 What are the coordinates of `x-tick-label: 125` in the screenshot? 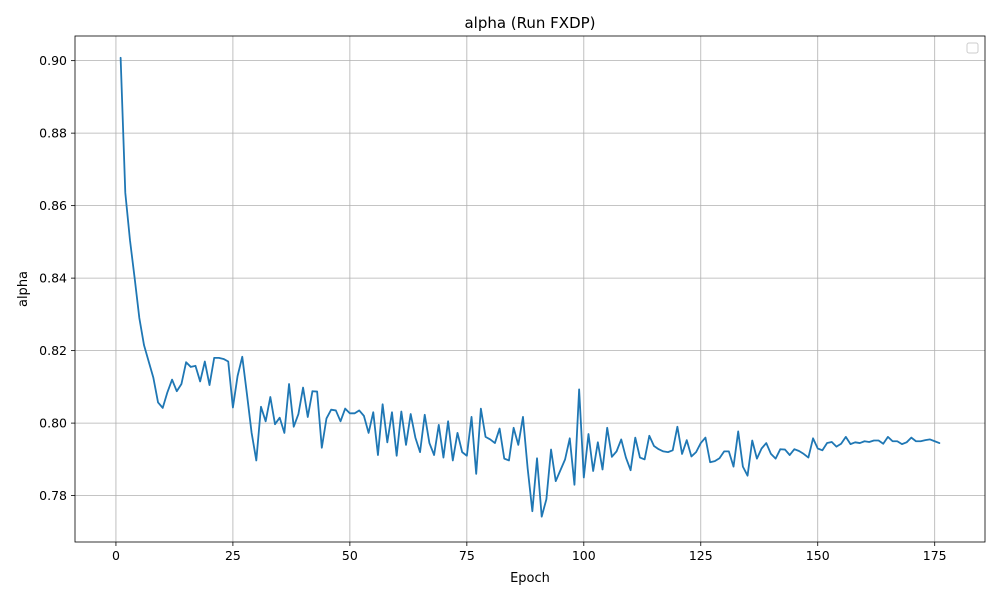 It's located at (701, 555).